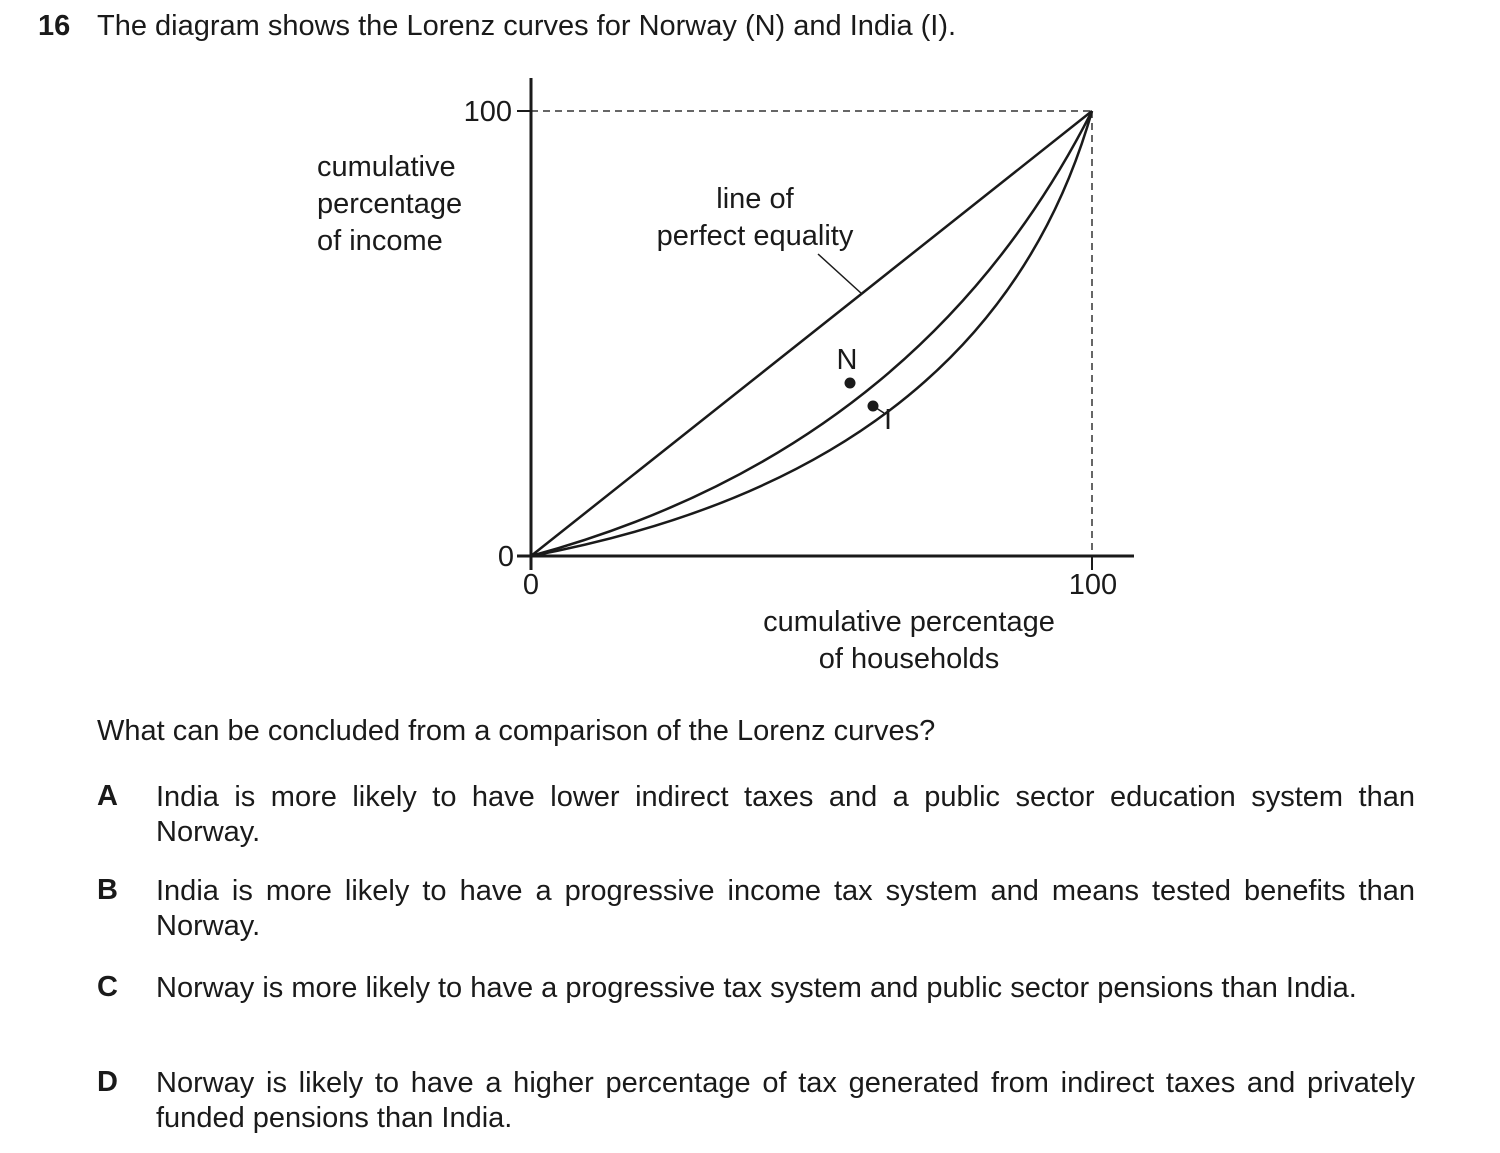 This screenshot has width=1500, height=1153. I want to click on india-lorenz-curve, so click(812, 334).